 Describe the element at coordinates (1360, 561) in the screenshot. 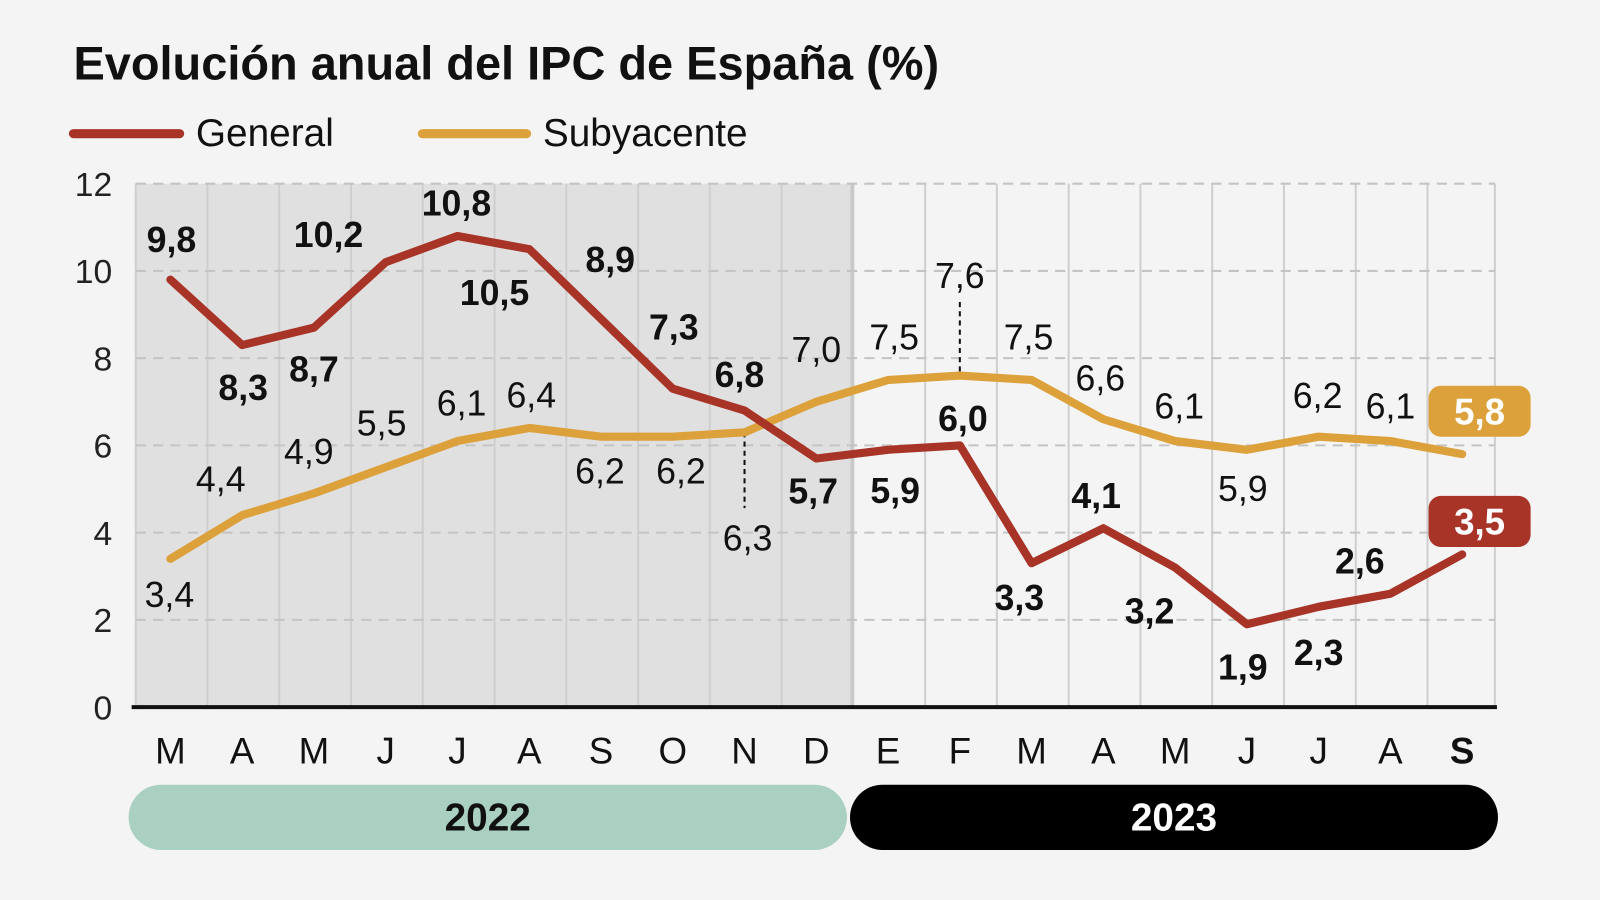

I see `data-label: 2,6` at that location.